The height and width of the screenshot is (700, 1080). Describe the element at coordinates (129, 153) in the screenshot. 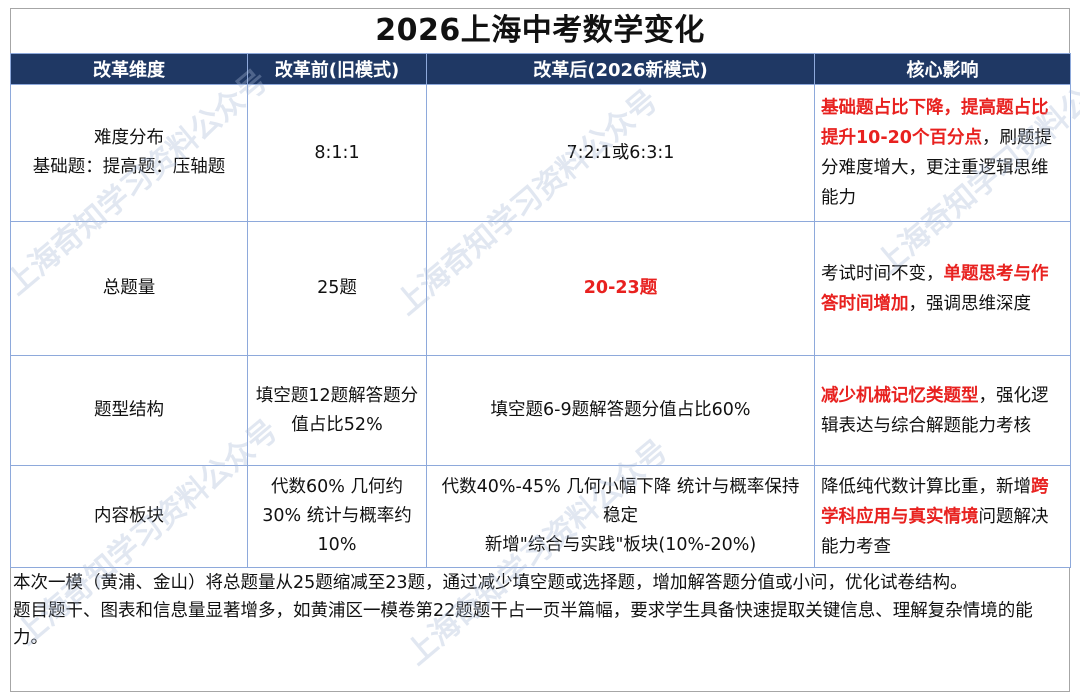

I see `cell-dimension: 难度分布基础题：提高题：压轴题` at that location.